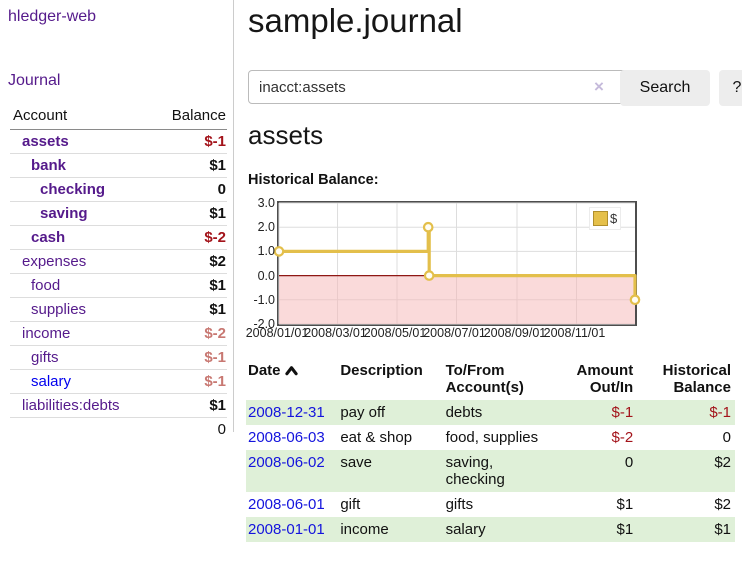  I want to click on account-row: liabilities:debts $1, so click(118, 405).